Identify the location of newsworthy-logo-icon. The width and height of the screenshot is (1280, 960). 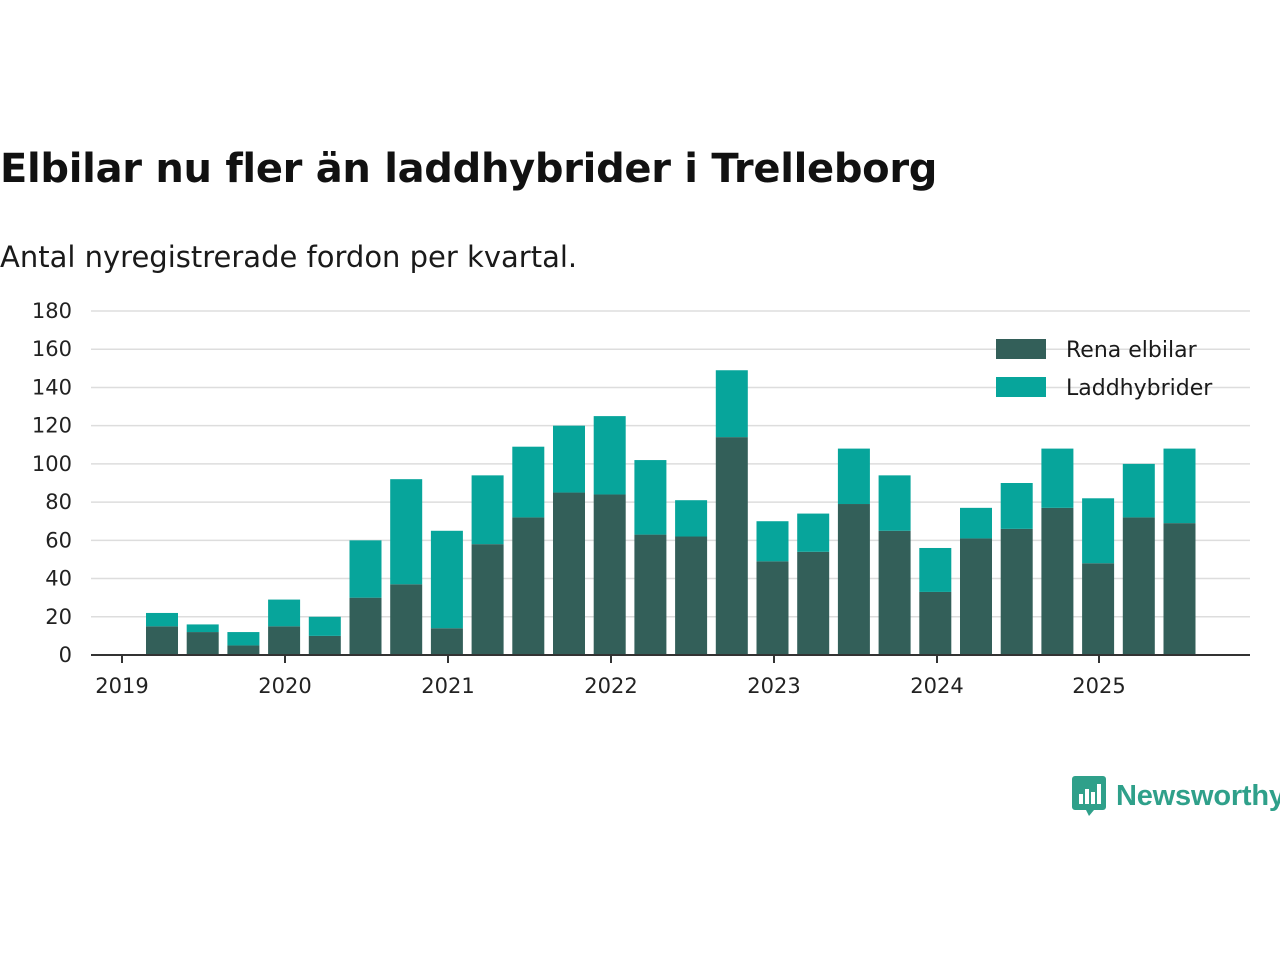
(1089, 796).